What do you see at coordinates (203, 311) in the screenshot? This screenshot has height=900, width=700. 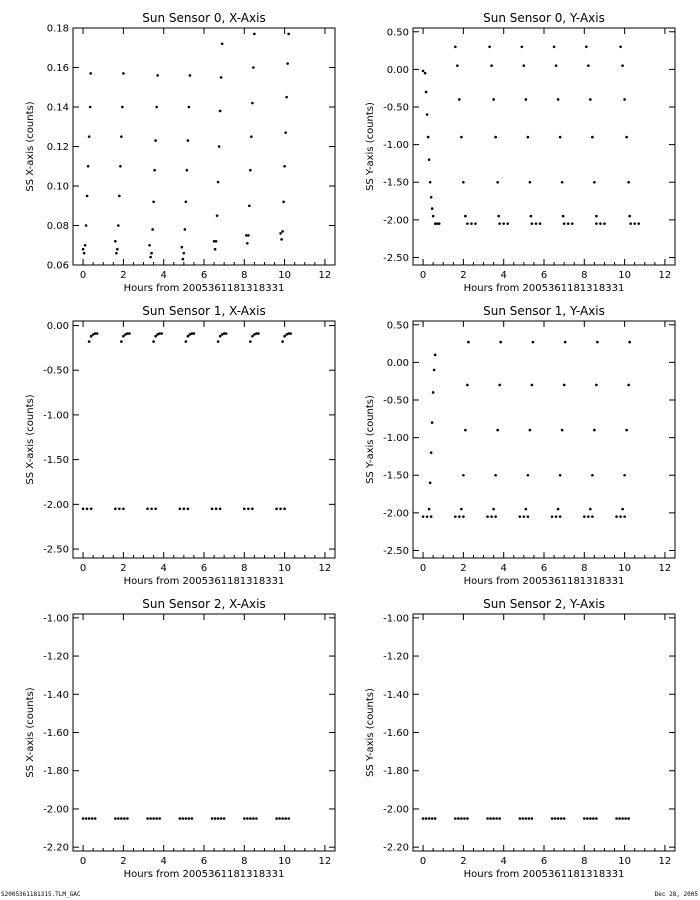 I see `chart-title: Sun Sensor 1, X-Axis` at bounding box center [203, 311].